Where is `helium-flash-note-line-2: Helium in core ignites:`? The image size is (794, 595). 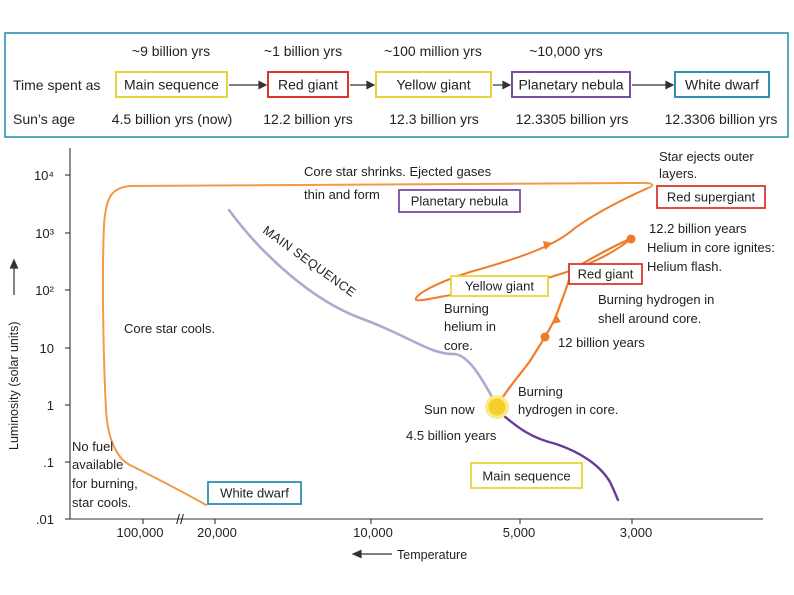 helium-flash-note-line-2: Helium in core ignites: is located at coordinates (711, 247).